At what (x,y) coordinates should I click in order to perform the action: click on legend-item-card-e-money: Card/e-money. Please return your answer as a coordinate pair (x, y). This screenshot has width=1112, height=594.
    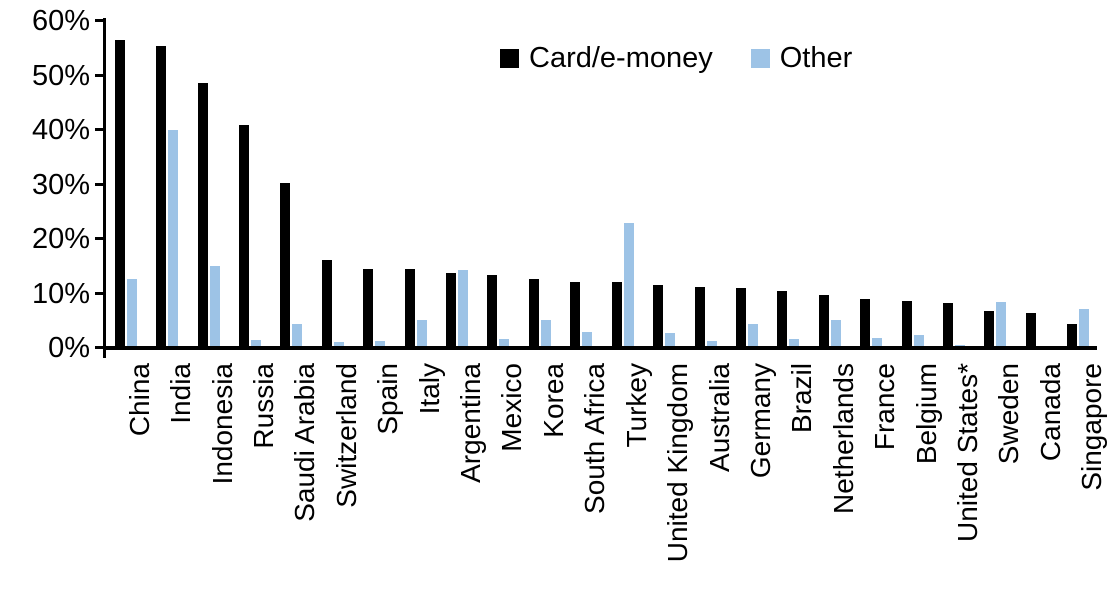
    Looking at the image, I should click on (606, 58).